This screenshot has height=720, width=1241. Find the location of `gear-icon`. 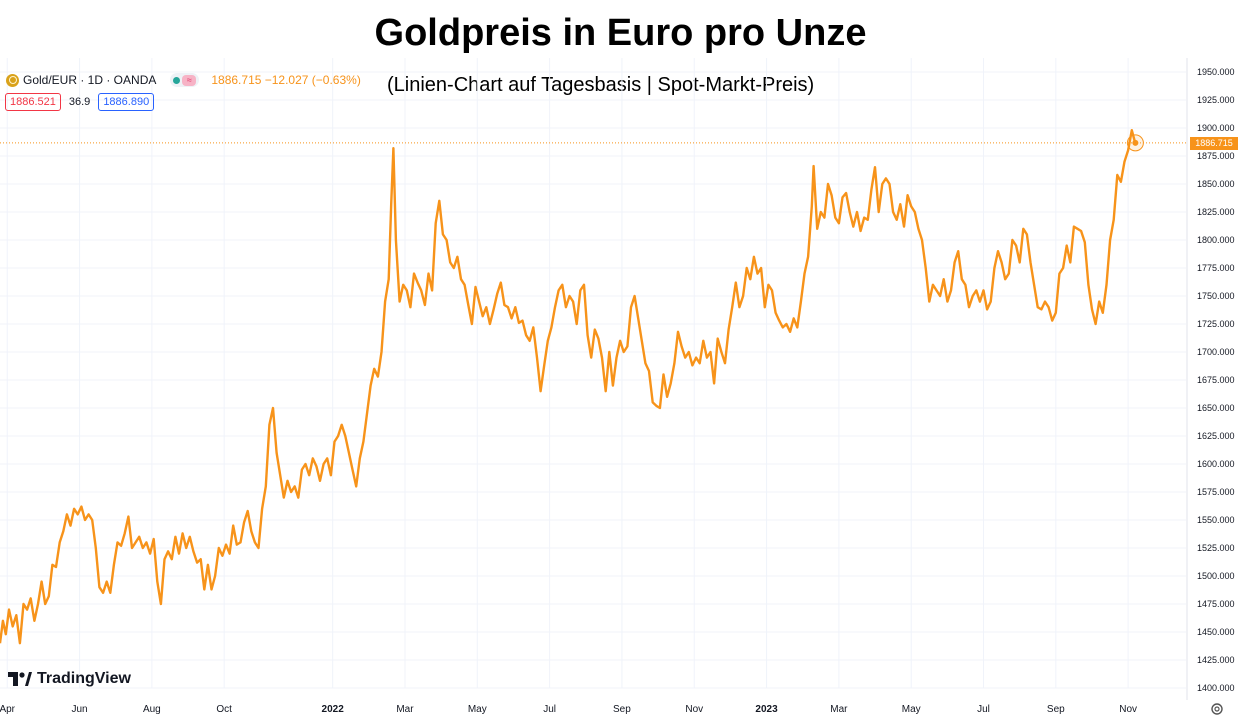

gear-icon is located at coordinates (1217, 709).